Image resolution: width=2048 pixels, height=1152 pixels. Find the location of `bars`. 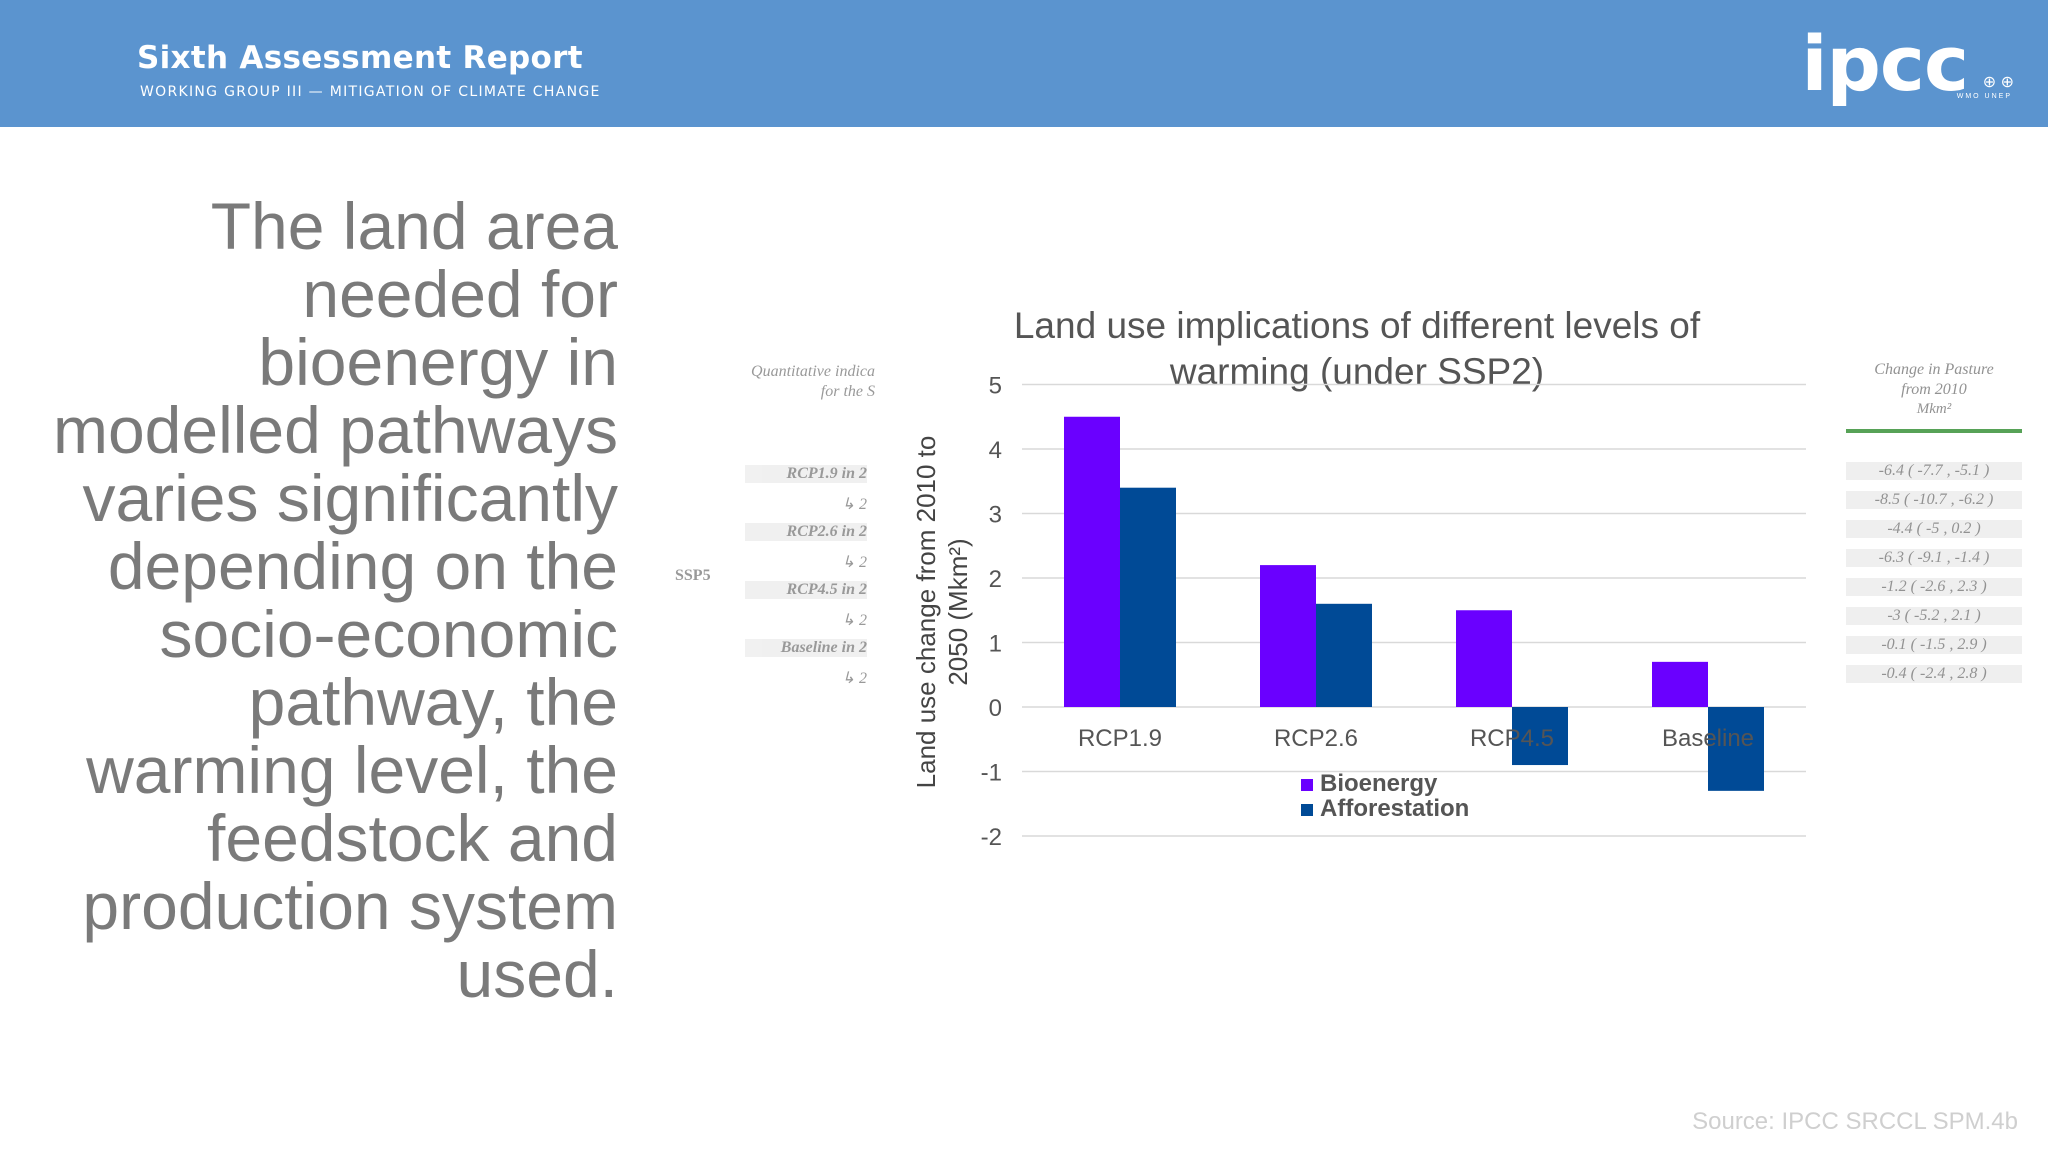

bars is located at coordinates (1414, 603).